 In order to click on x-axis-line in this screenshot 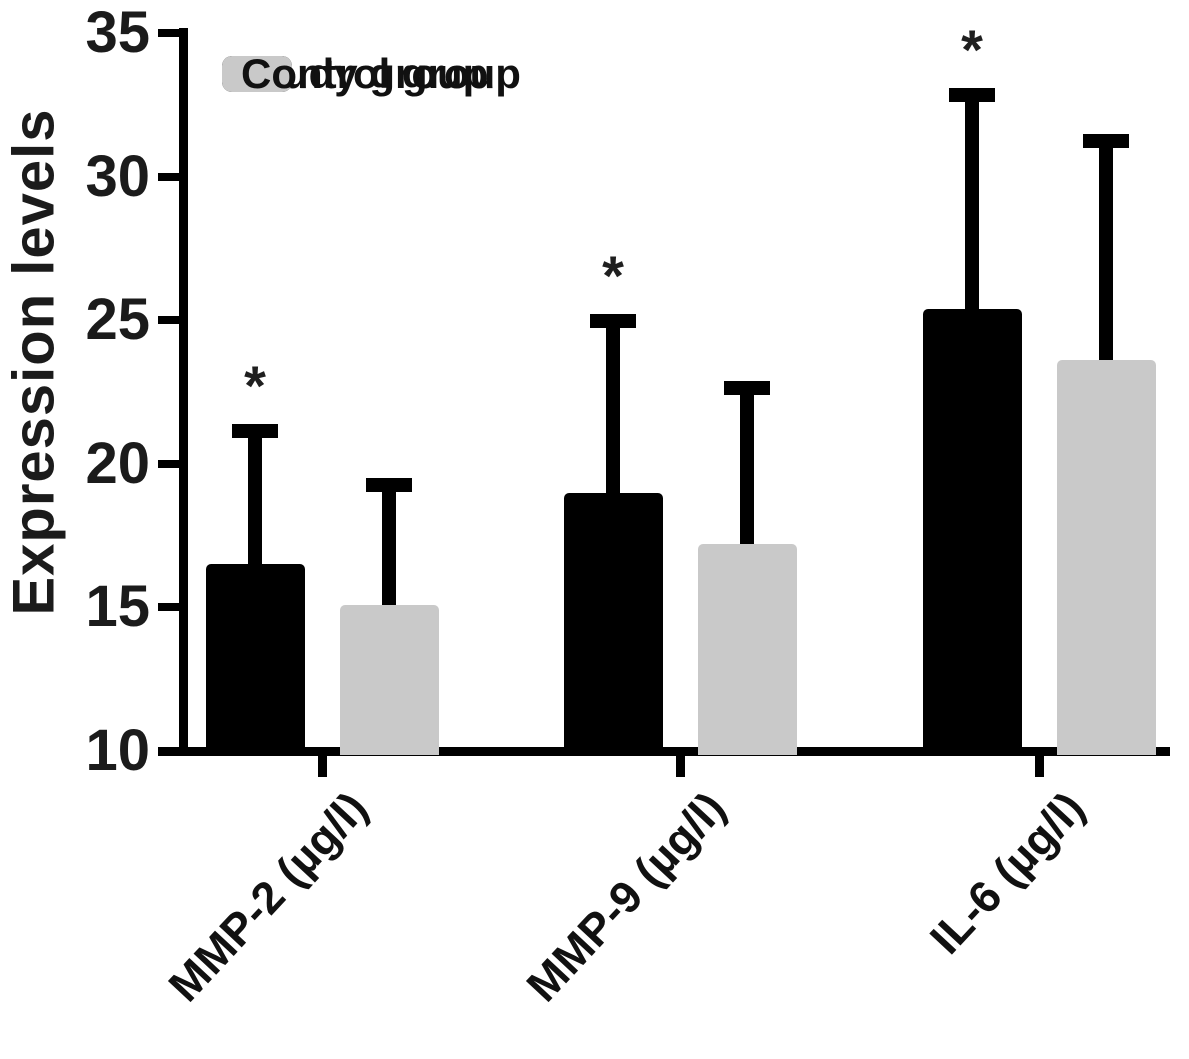, I will do `click(664, 751)`.